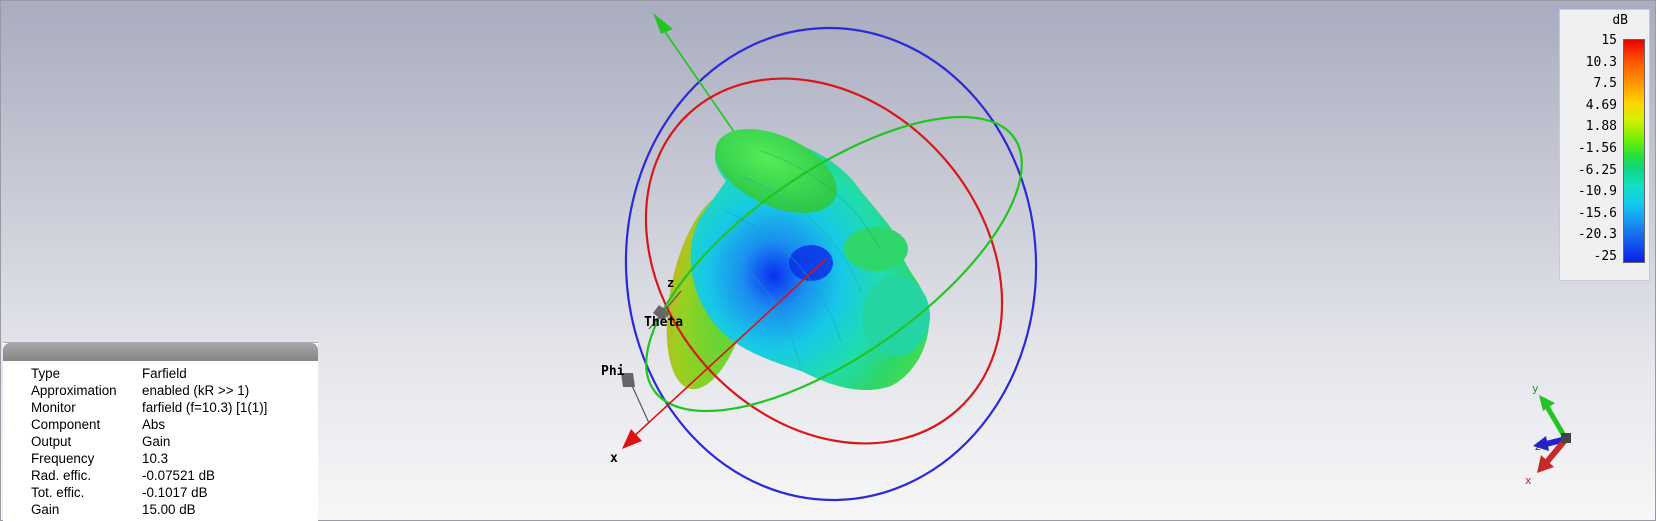 The width and height of the screenshot is (1656, 521). What do you see at coordinates (663, 322) in the screenshot?
I see `axis-label-theta: Theta` at bounding box center [663, 322].